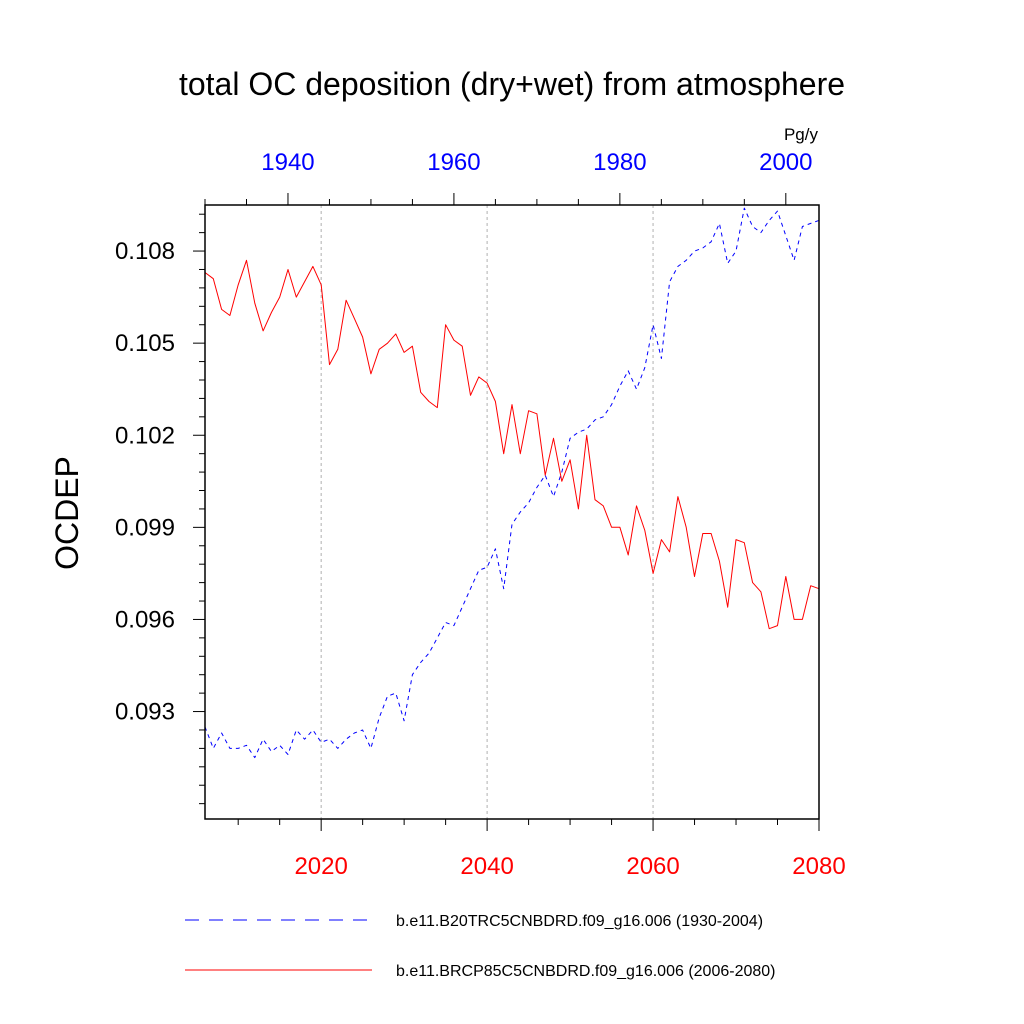  What do you see at coordinates (818, 866) in the screenshot?
I see `bottom-axis-tick-label: 2080` at bounding box center [818, 866].